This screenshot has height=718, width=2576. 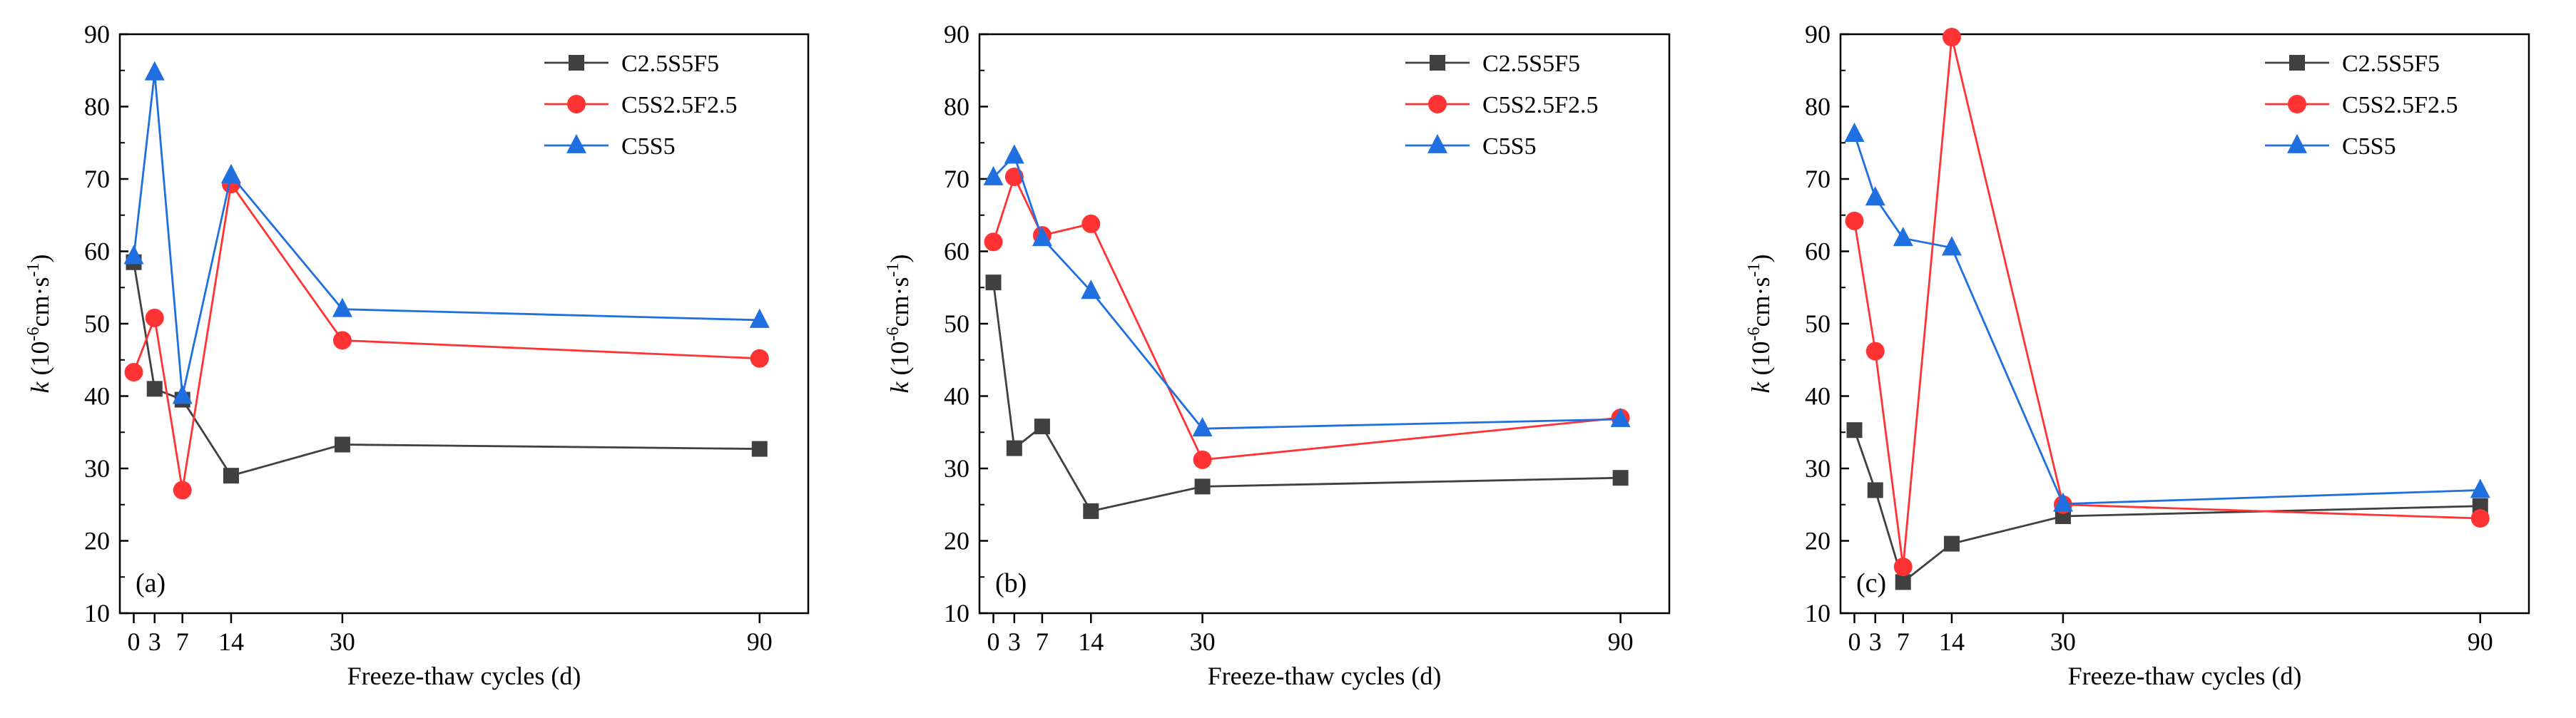 I want to click on legend-label: C5S5, so click(x=648, y=146).